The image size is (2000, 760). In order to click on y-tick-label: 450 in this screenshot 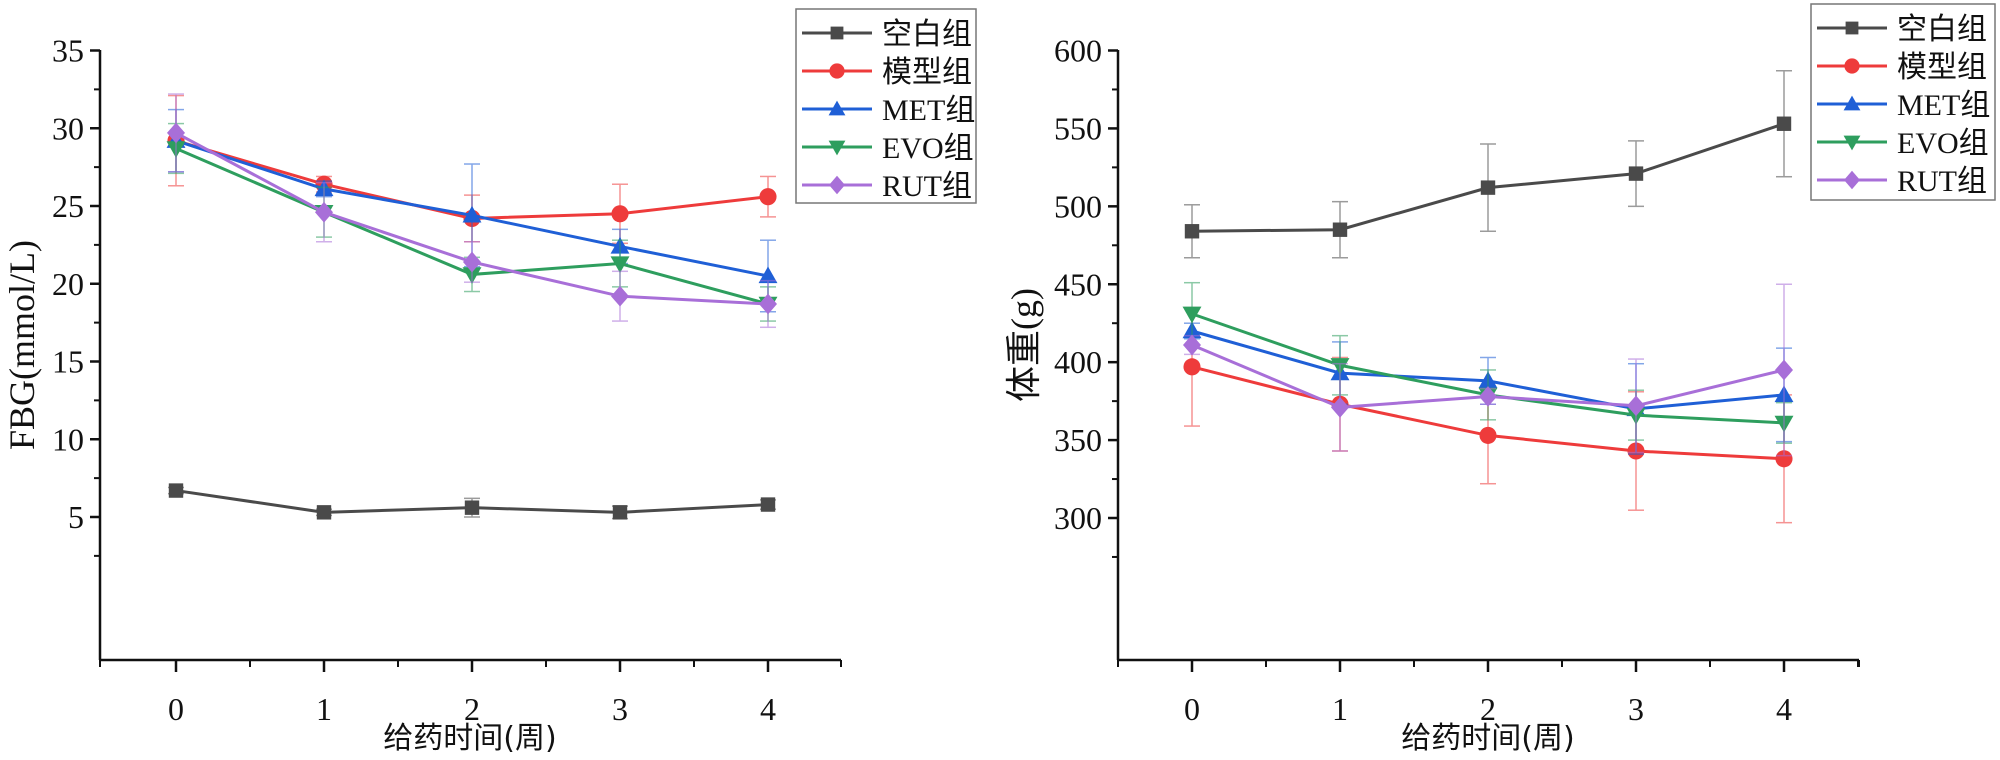, I will do `click(1078, 284)`.